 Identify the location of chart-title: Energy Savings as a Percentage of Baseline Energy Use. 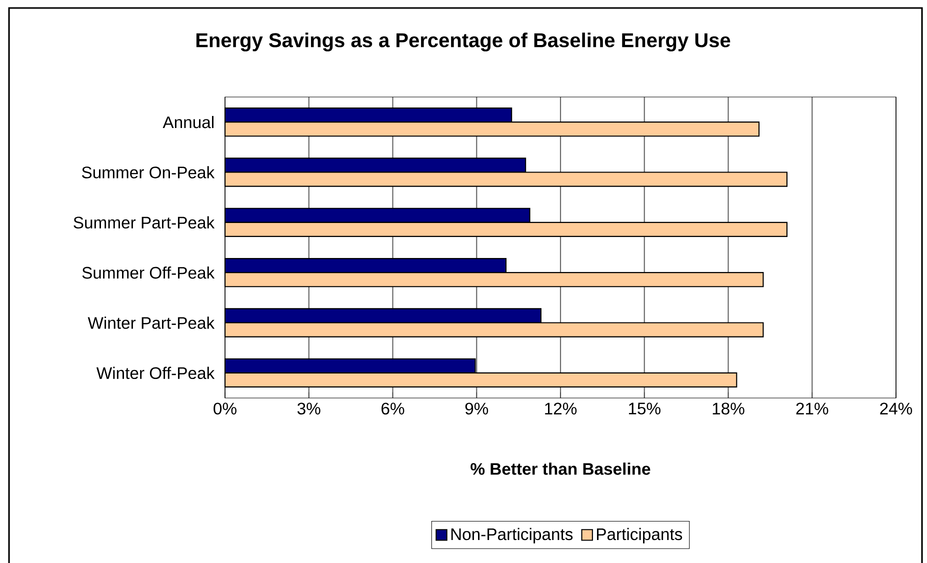
(463, 42).